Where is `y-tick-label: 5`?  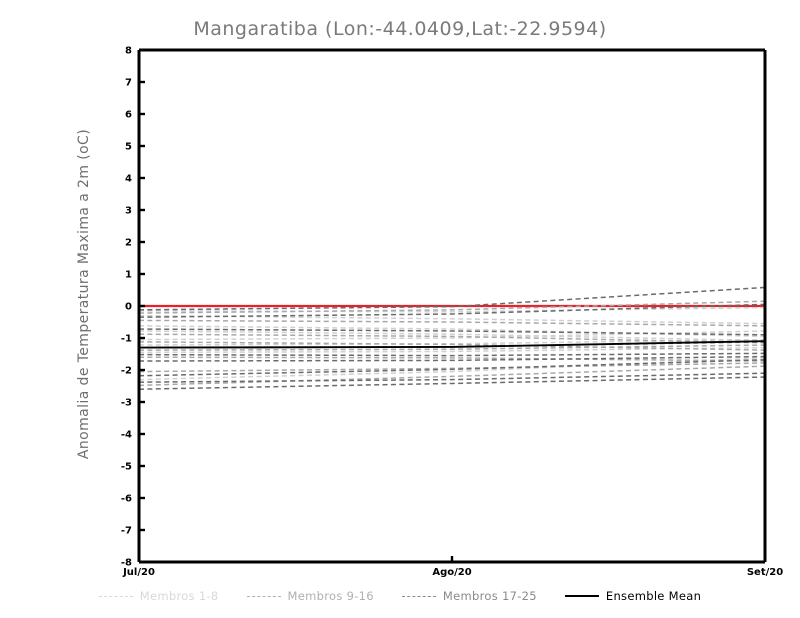 y-tick-label: 5 is located at coordinates (128, 147).